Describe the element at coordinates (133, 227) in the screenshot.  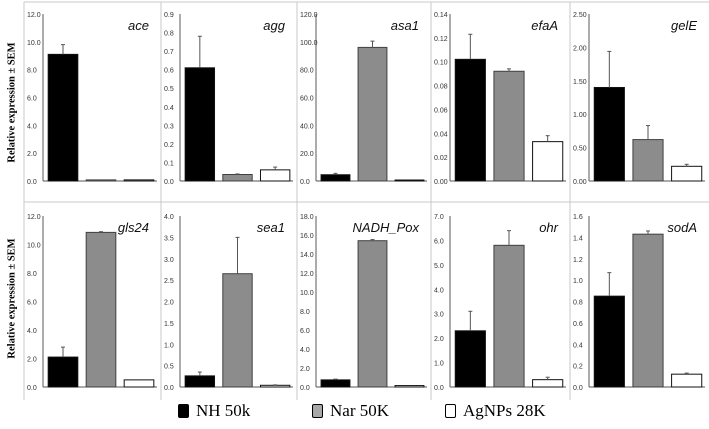
I see `panel-title: gls24` at that location.